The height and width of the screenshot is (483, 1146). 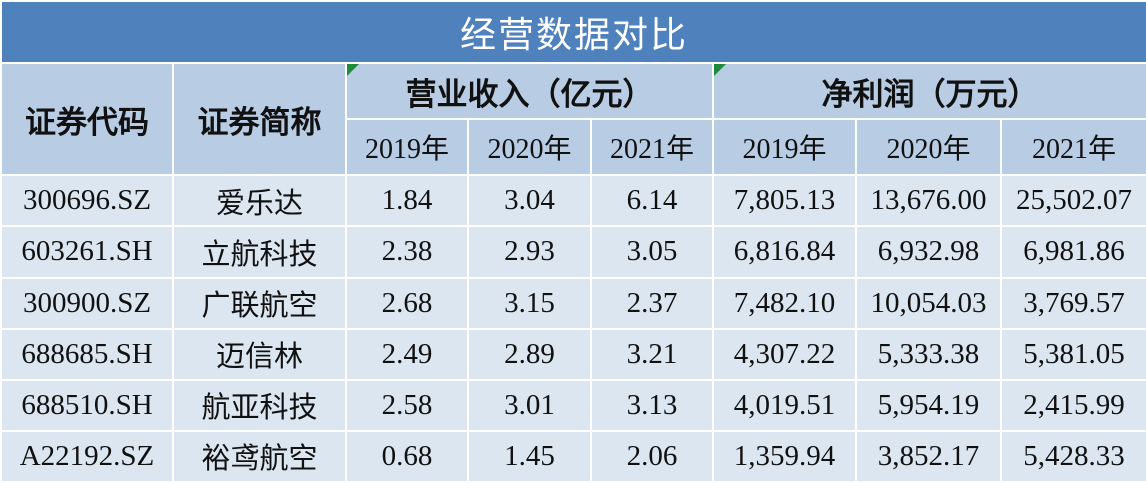 What do you see at coordinates (928, 252) in the screenshot?
I see `cell: 6,932.98` at bounding box center [928, 252].